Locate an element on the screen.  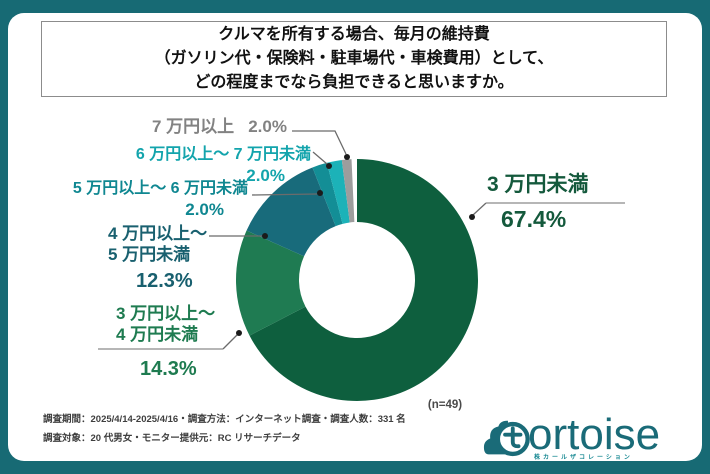
callout-under-3man: 3 万円未満 67.4% is located at coordinates (538, 203).